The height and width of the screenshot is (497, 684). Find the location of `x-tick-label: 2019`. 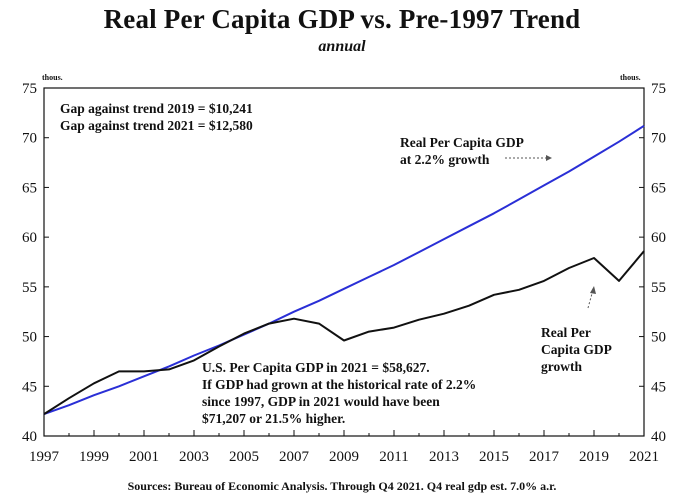

x-tick-label: 2019 is located at coordinates (594, 457).